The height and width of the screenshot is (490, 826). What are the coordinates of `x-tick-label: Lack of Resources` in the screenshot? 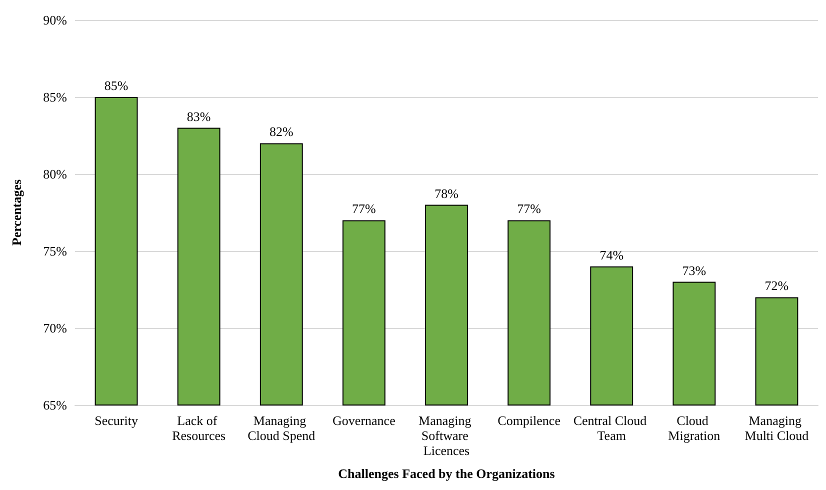 It's located at (199, 428).